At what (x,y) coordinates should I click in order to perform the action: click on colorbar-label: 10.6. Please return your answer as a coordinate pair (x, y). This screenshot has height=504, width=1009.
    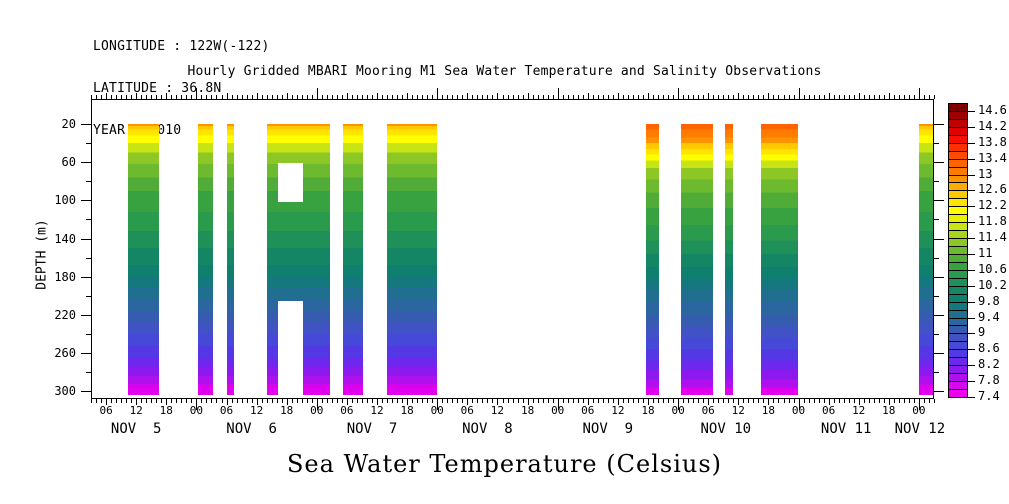
    Looking at the image, I should click on (992, 268).